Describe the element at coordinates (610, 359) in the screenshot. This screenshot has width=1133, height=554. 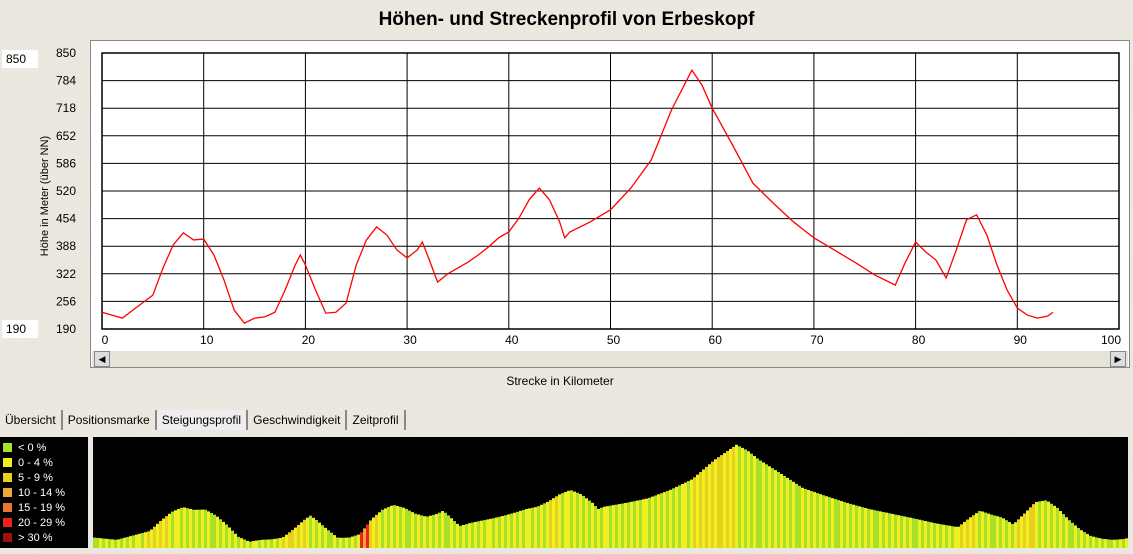
I see `horizontal-scrollbar: ◀ ▶` at that location.